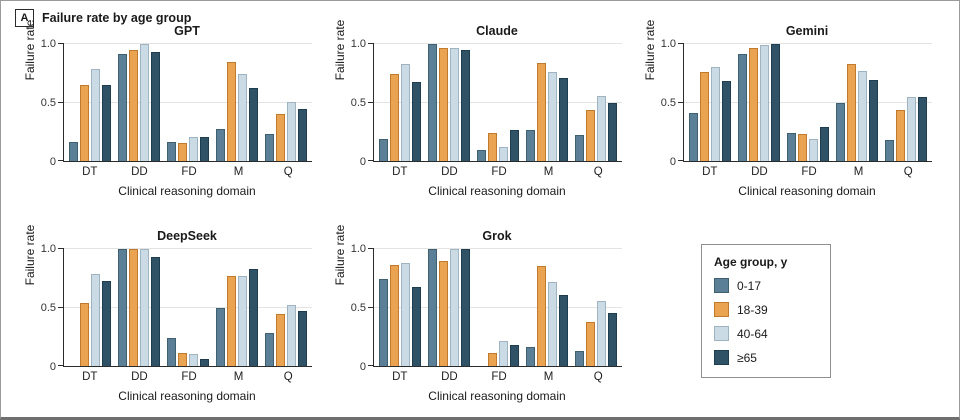  What do you see at coordinates (417, 121) in the screenshot?
I see `bar-dt-ge65` at bounding box center [417, 121].